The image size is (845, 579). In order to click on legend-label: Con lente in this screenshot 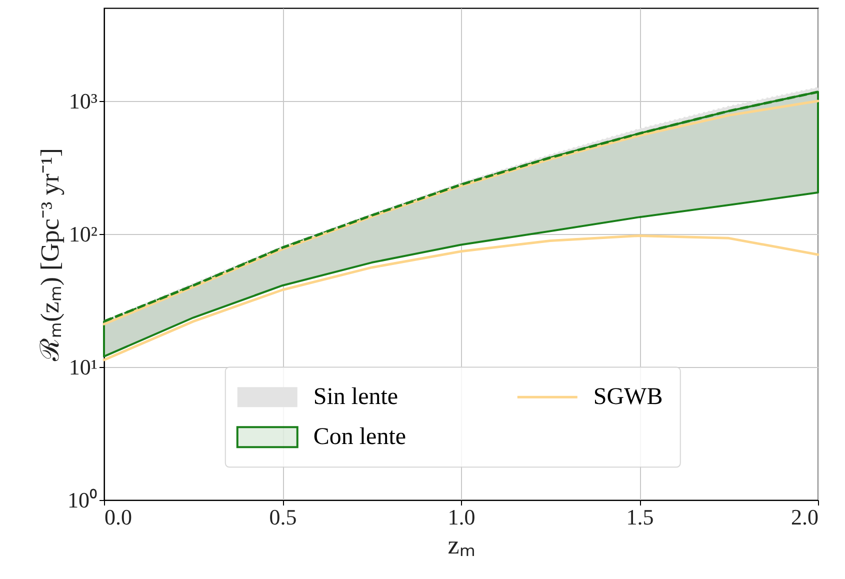, I will do `click(359, 437)`.